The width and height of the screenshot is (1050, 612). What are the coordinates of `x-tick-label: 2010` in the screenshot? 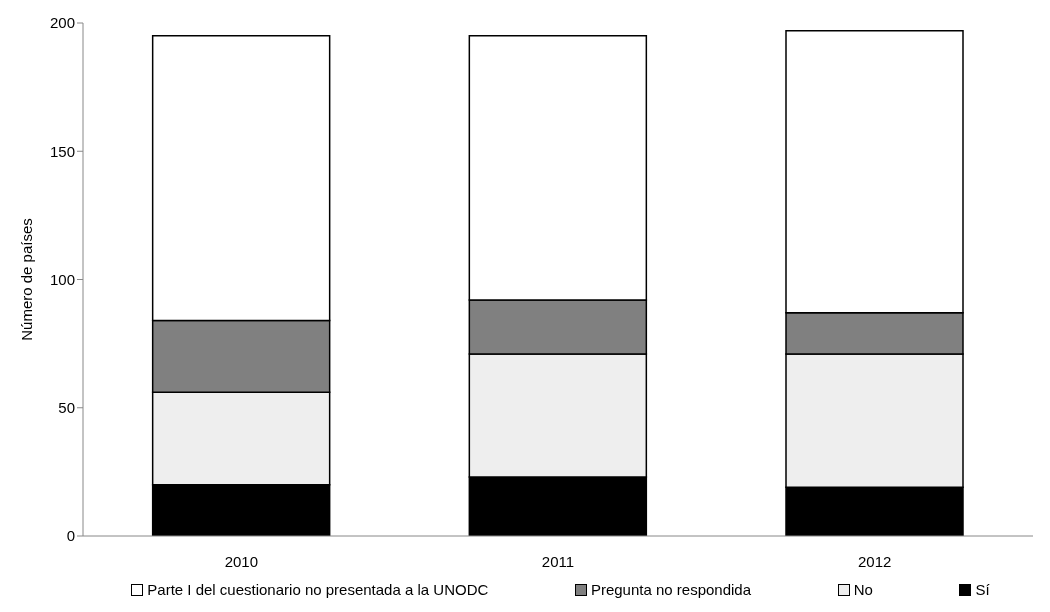 It's located at (241, 561).